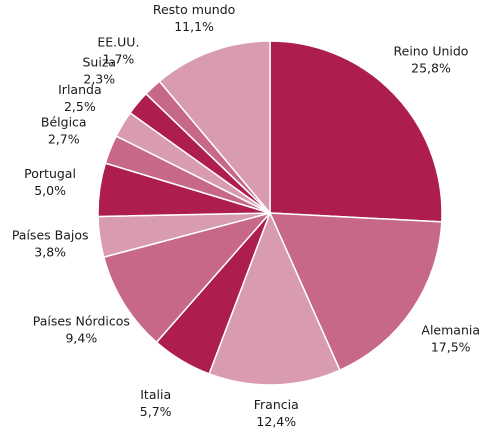 This screenshot has width=482, height=436. I want to click on pie-label-name: Irlanda, so click(79, 89).